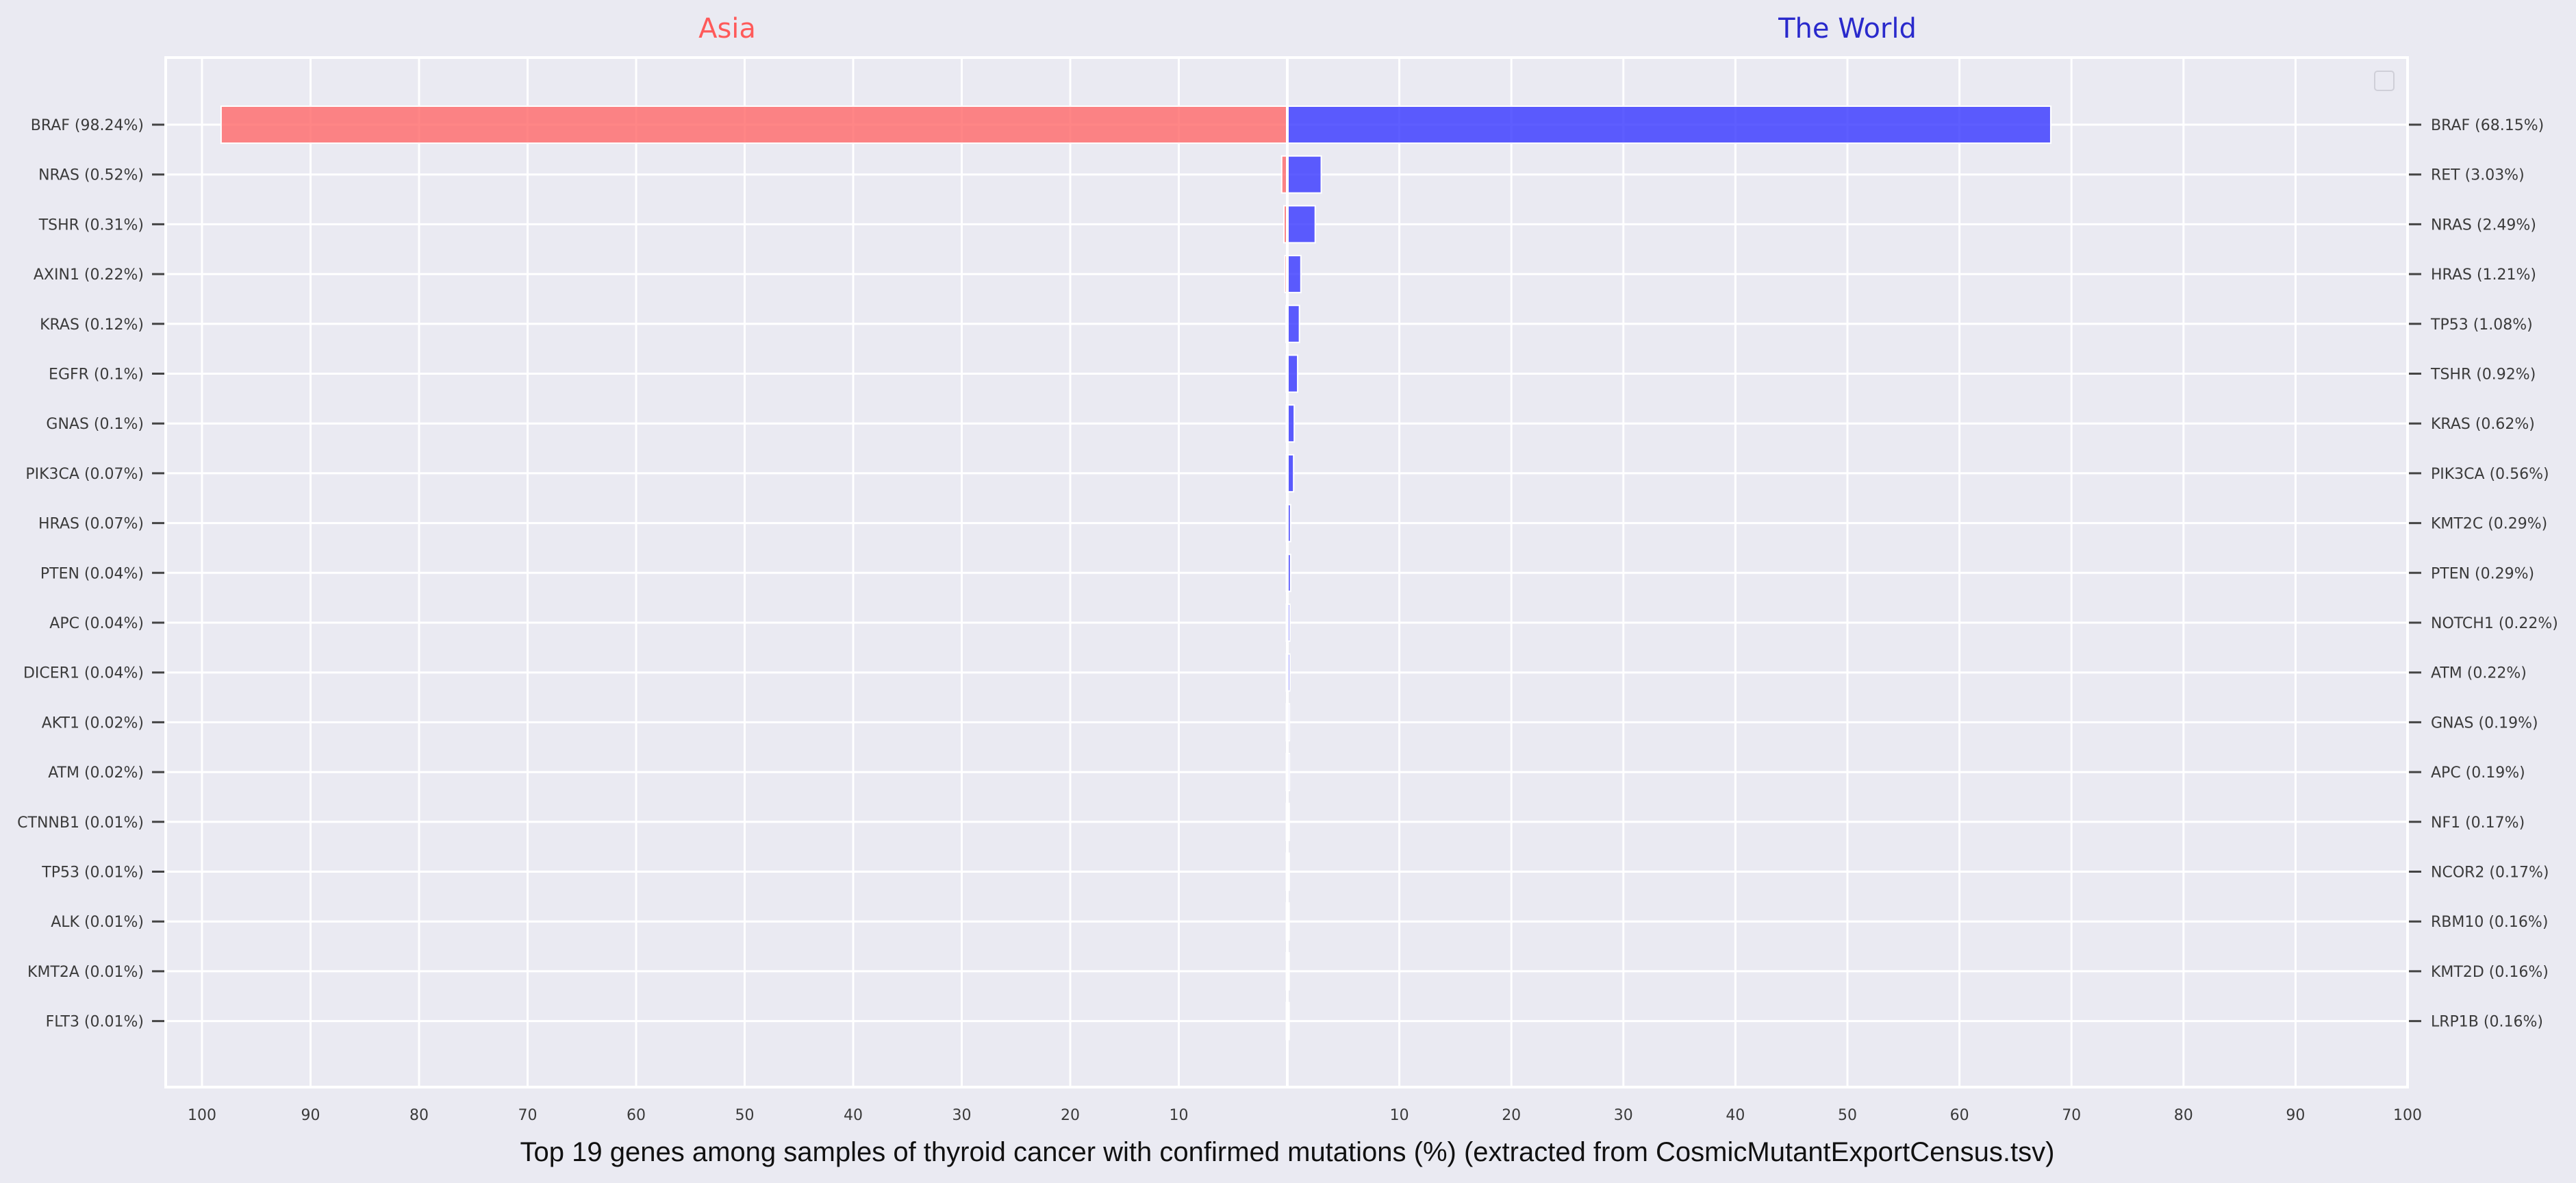  I want to click on category-label-world: NOTCH1 (0.22%), so click(2494, 623).